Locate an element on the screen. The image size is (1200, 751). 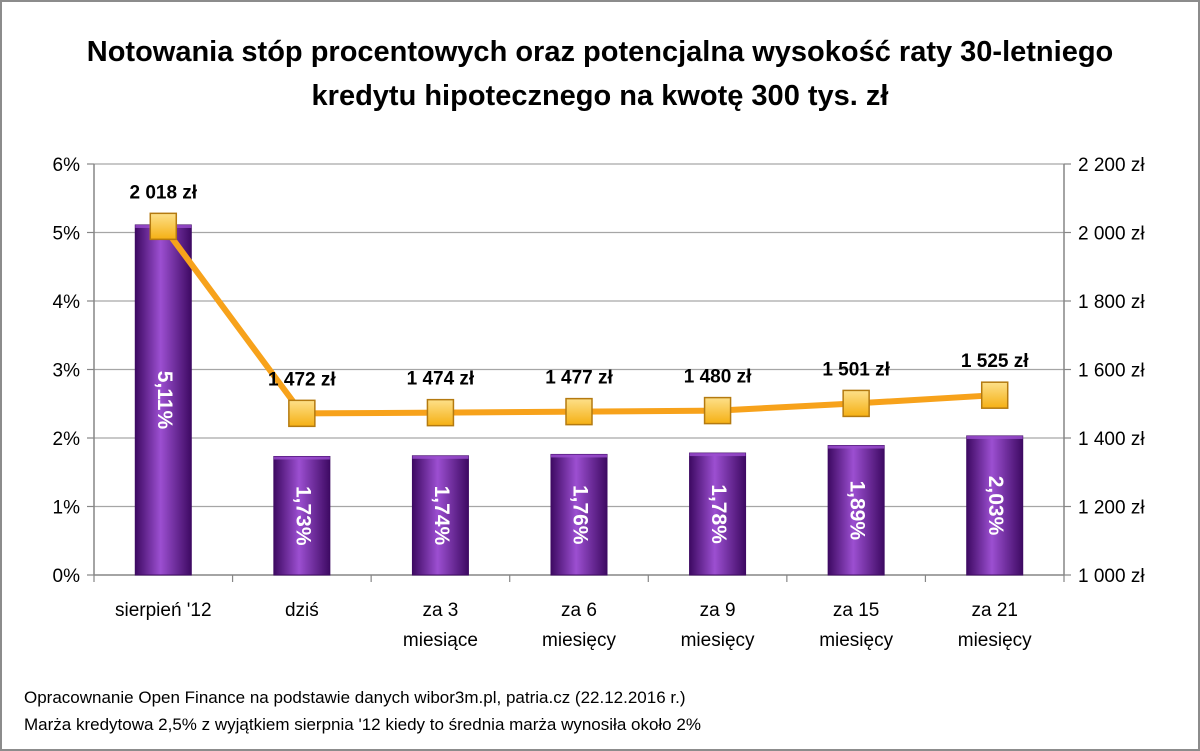
y-right-tick-label: 1 200 zł is located at coordinates (1111, 508).